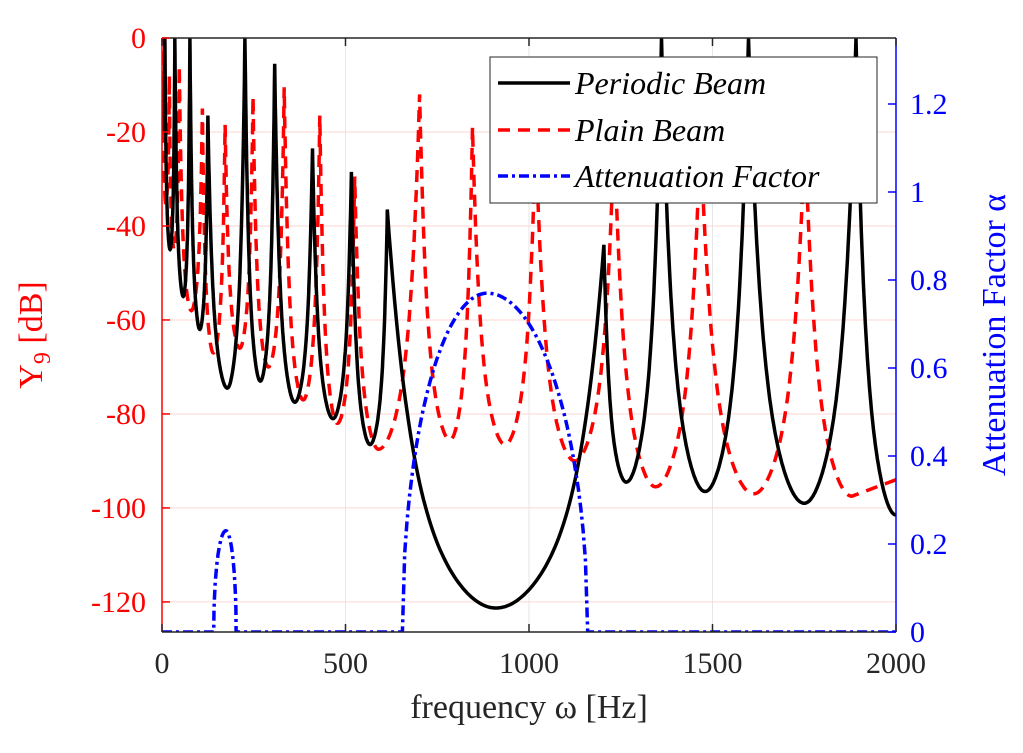  I want to click on y-right-tick-label: 0, so click(917, 632).